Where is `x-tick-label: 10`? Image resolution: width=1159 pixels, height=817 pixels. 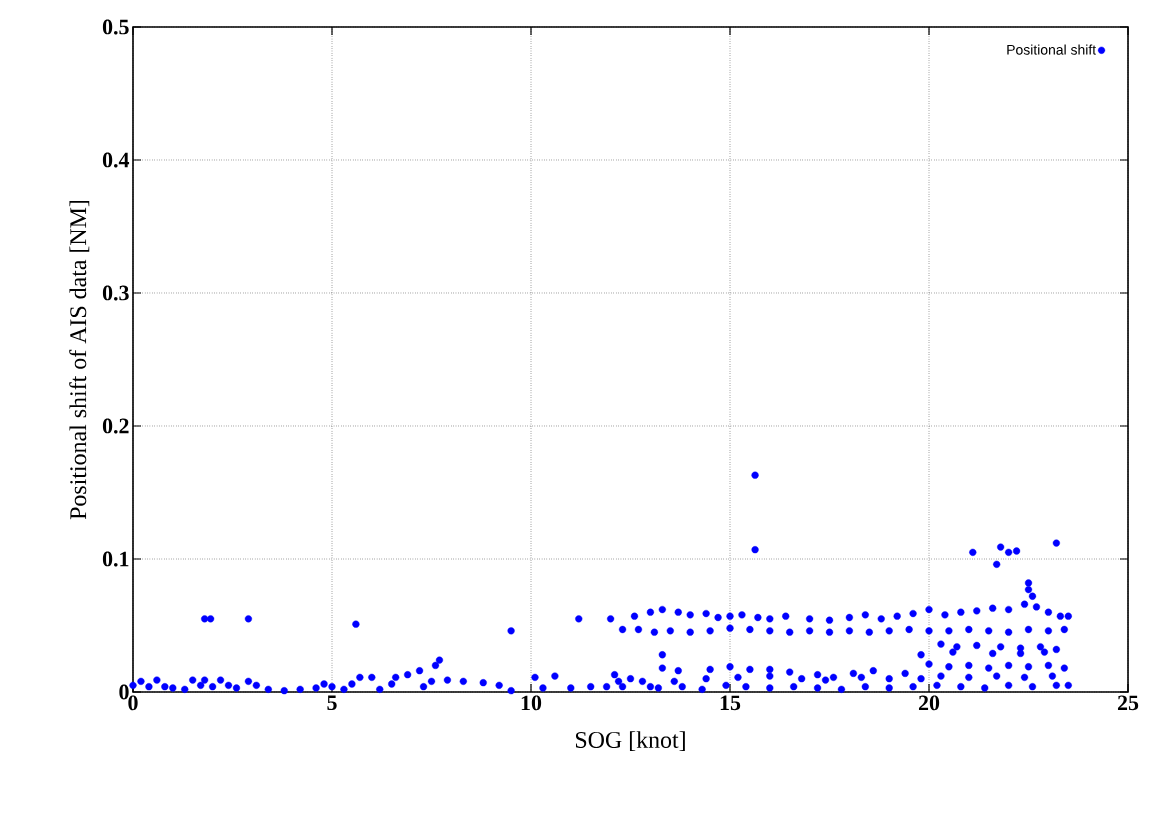 x-tick-label: 10 is located at coordinates (531, 703).